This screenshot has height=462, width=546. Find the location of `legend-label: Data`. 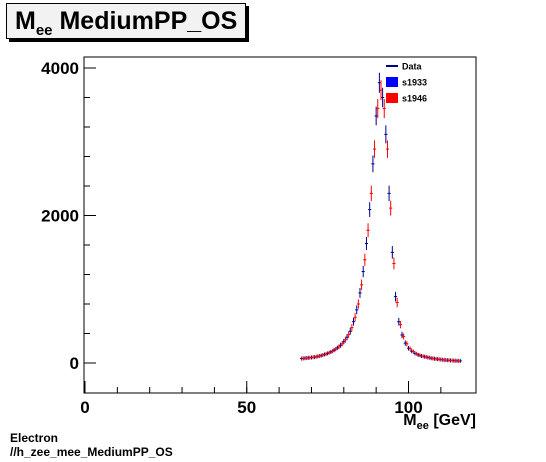

legend-label: Data is located at coordinates (412, 67).